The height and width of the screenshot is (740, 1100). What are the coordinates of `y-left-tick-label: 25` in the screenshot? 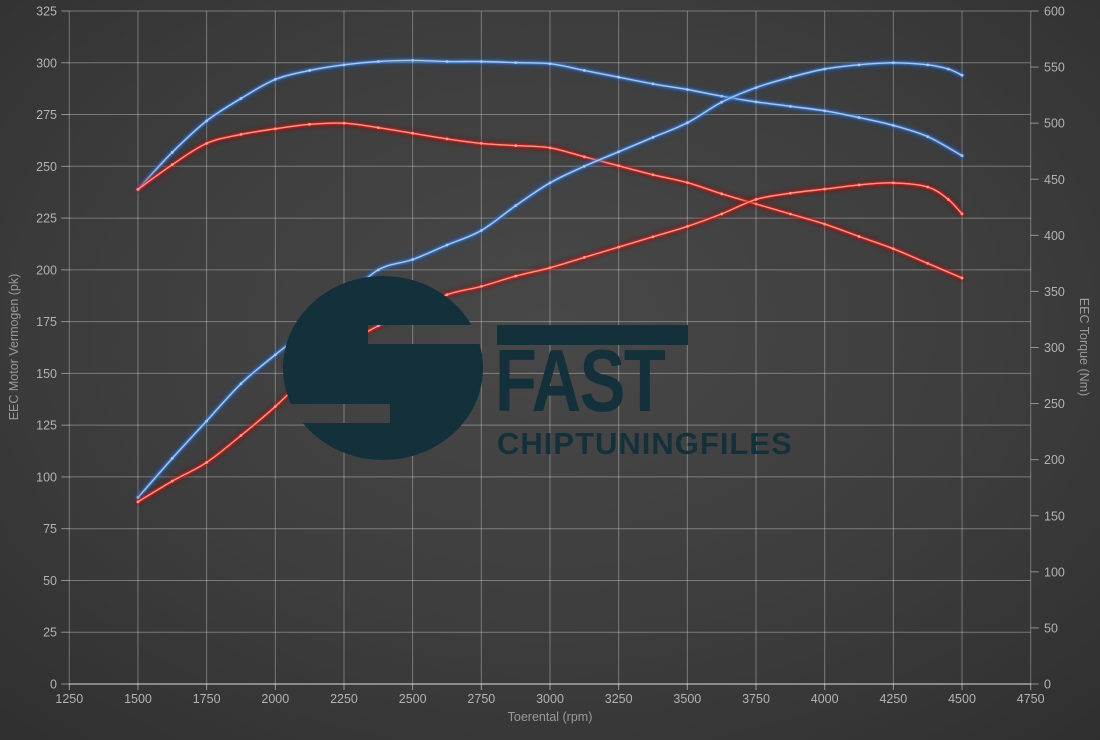 It's located at (50, 633).